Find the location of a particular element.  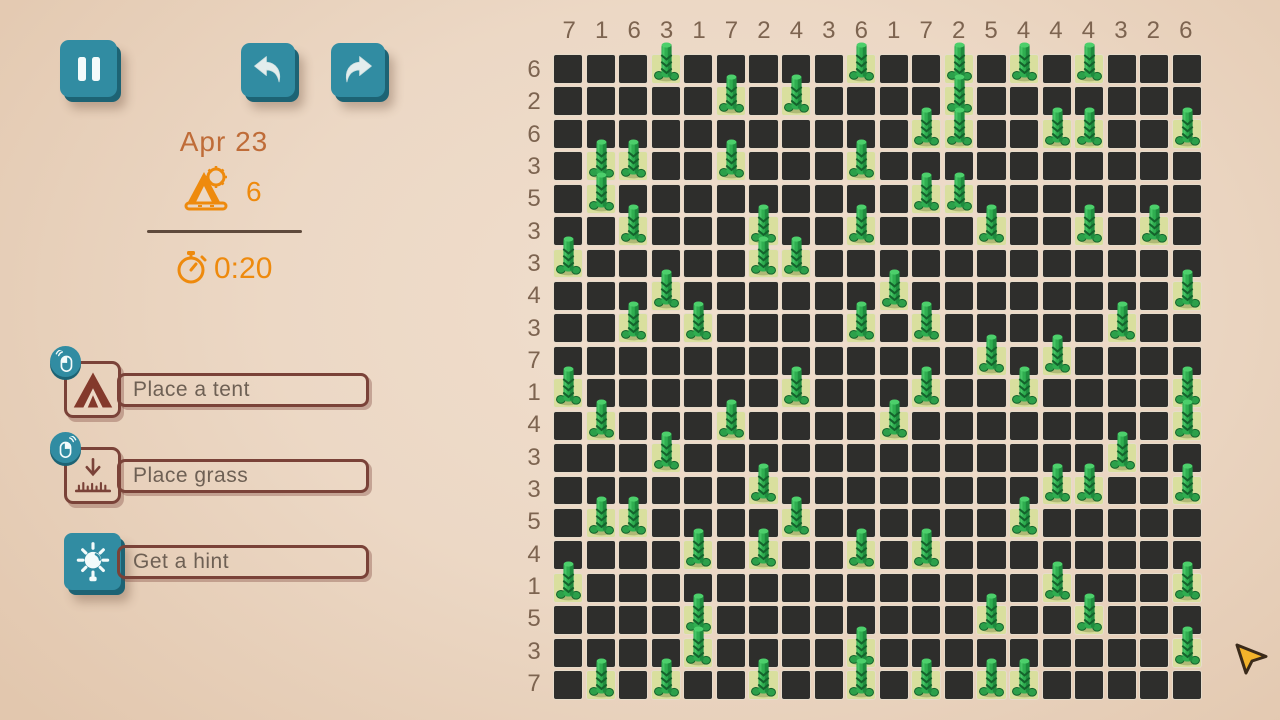

grid-cell-tree-r8-c2 is located at coordinates (633, 322).